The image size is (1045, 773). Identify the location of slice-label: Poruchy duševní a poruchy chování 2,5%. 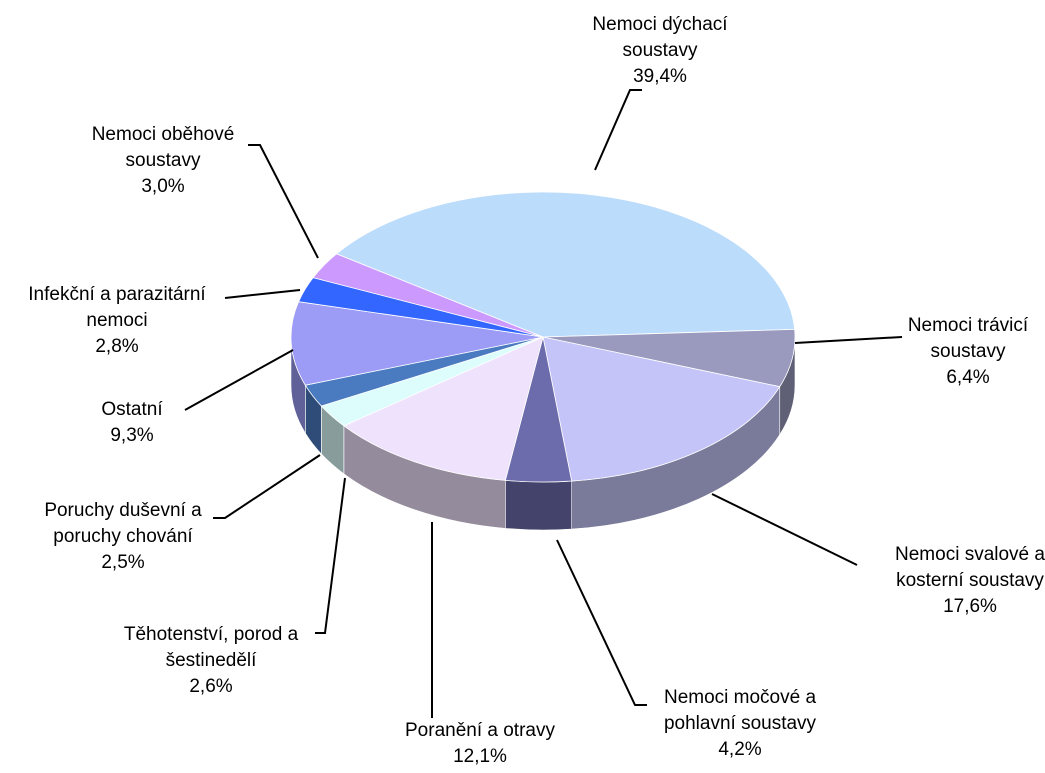
(123, 537).